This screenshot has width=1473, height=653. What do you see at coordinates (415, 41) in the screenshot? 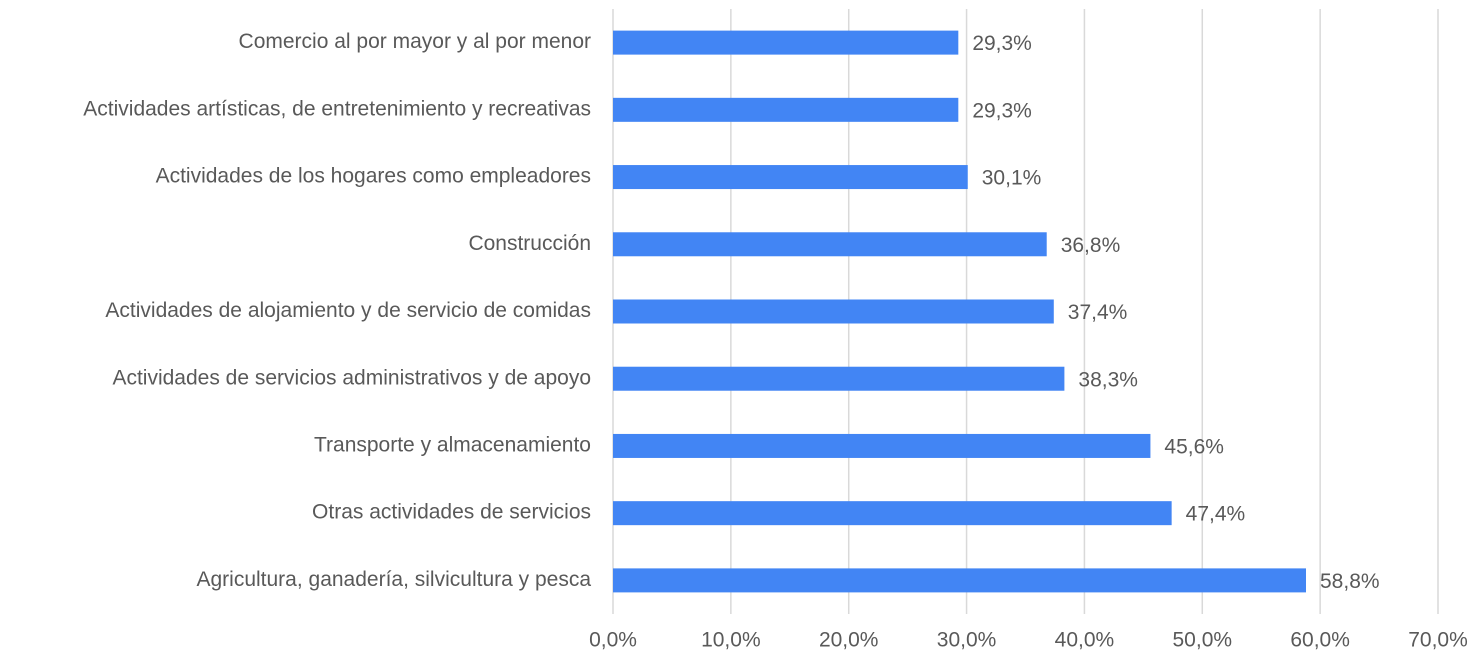
I see `y-tick-label: Comercio al por mayor y al por menor` at bounding box center [415, 41].